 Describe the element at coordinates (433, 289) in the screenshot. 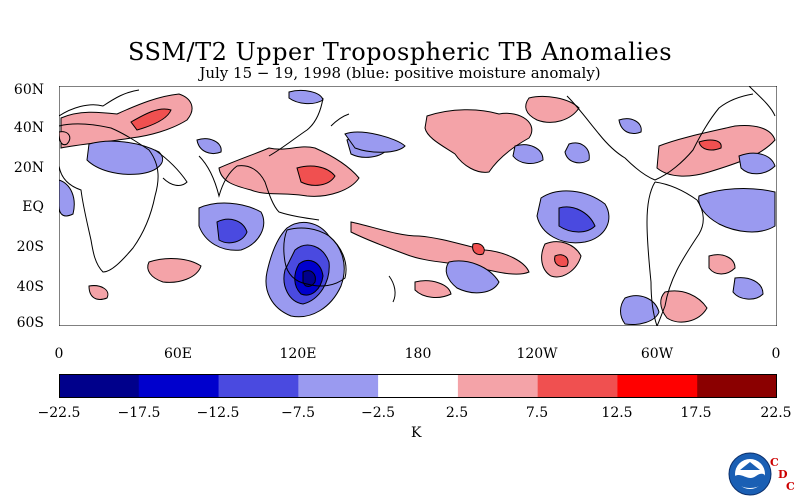

I see `anomaly-region-southern-ocean` at that location.